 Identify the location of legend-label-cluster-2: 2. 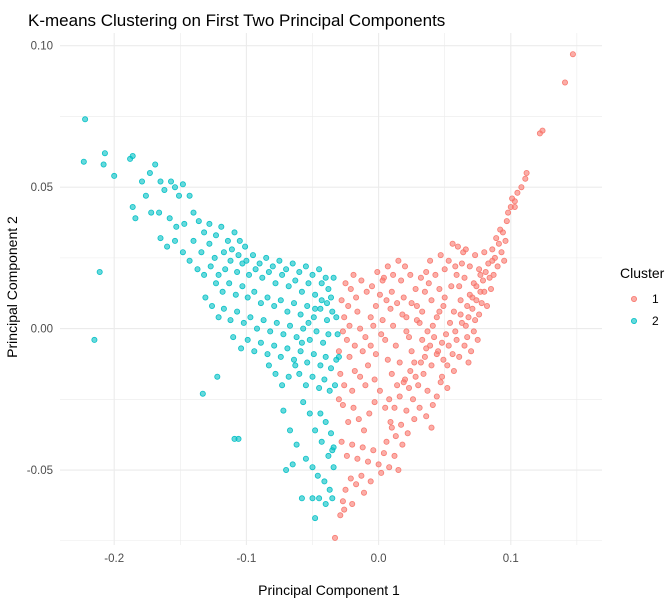
(655, 321).